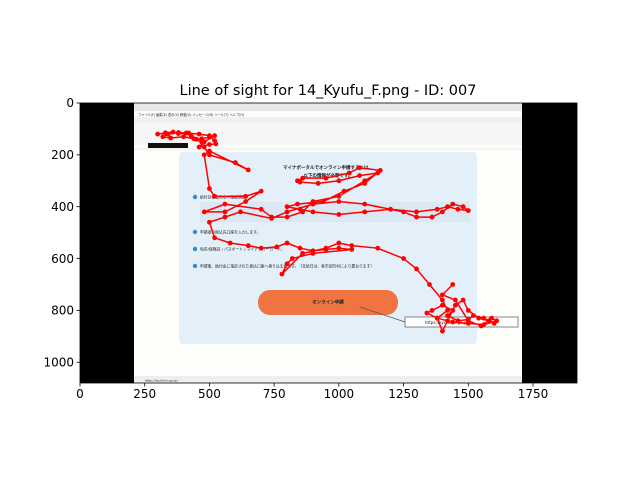 Image resolution: width=640 pixels, height=480 pixels. What do you see at coordinates (328, 120) in the screenshot?
I see `toolbar` at bounding box center [328, 120].